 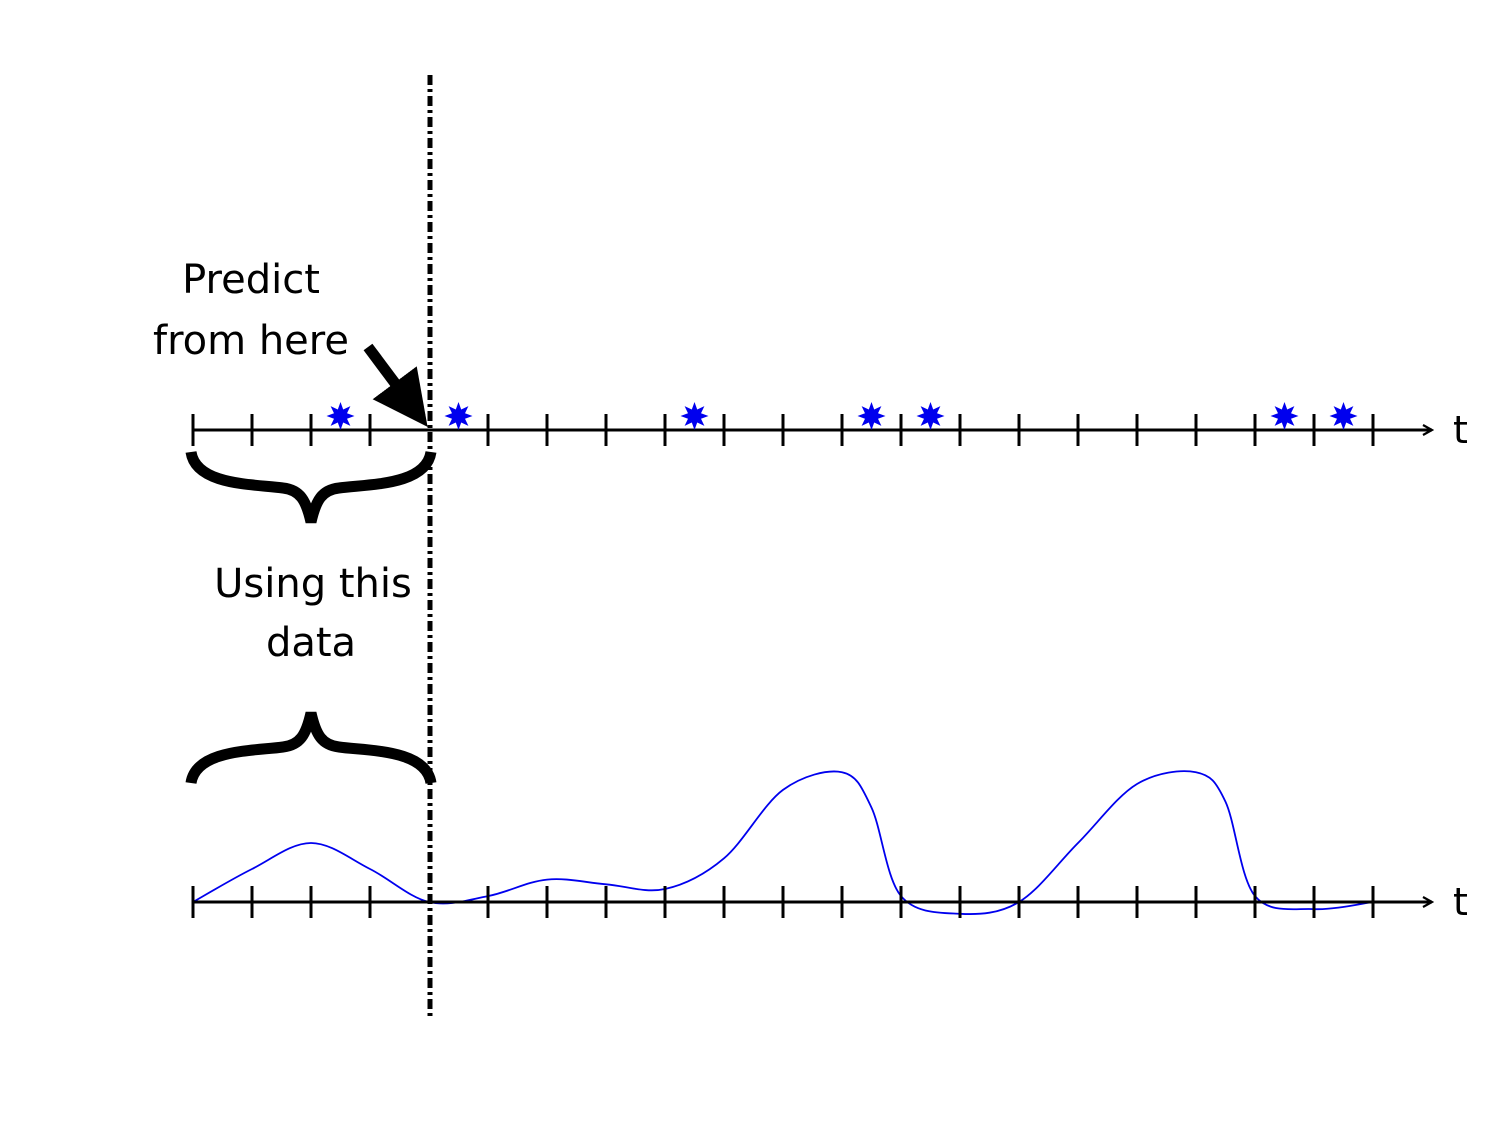 I want to click on top-timeline: t, so click(x=829, y=427).